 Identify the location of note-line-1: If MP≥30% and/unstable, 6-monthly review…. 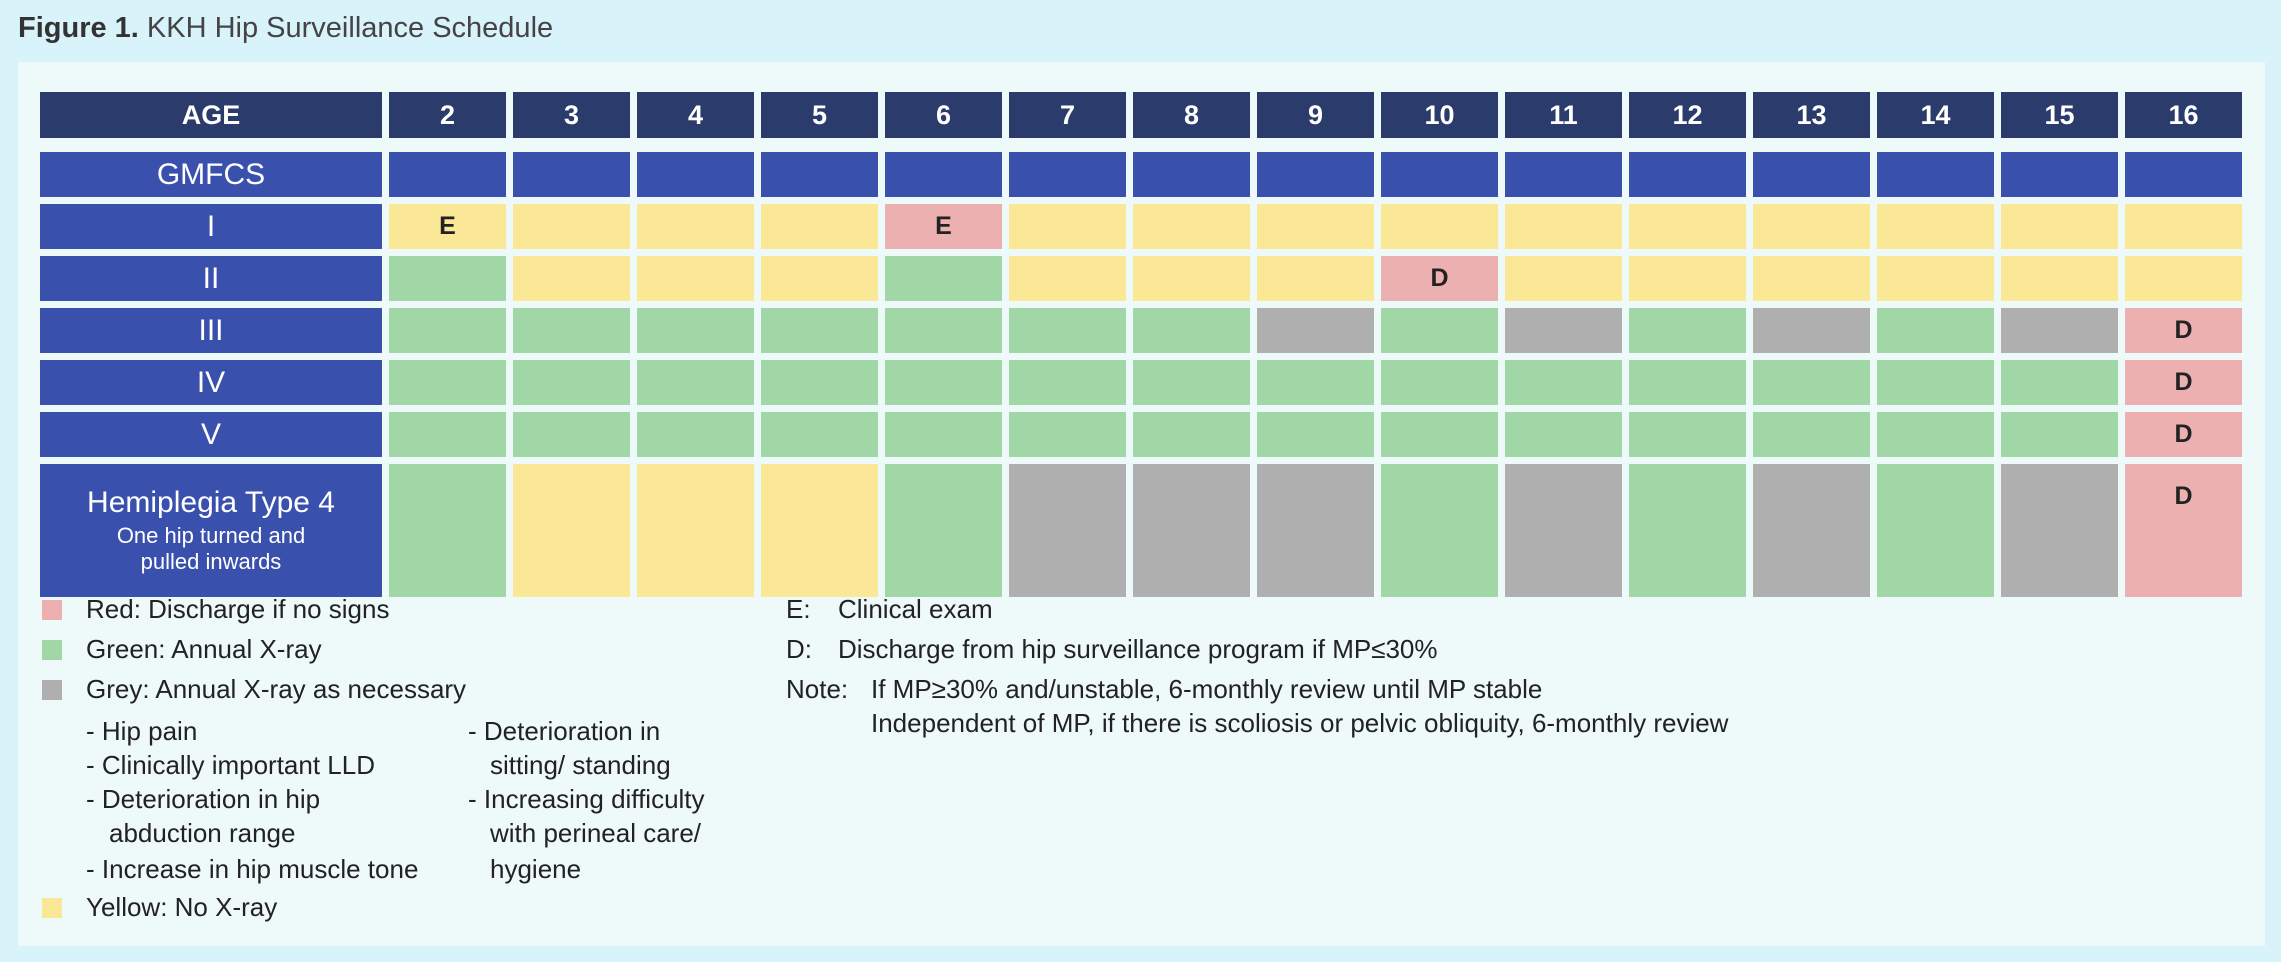
(1207, 689).